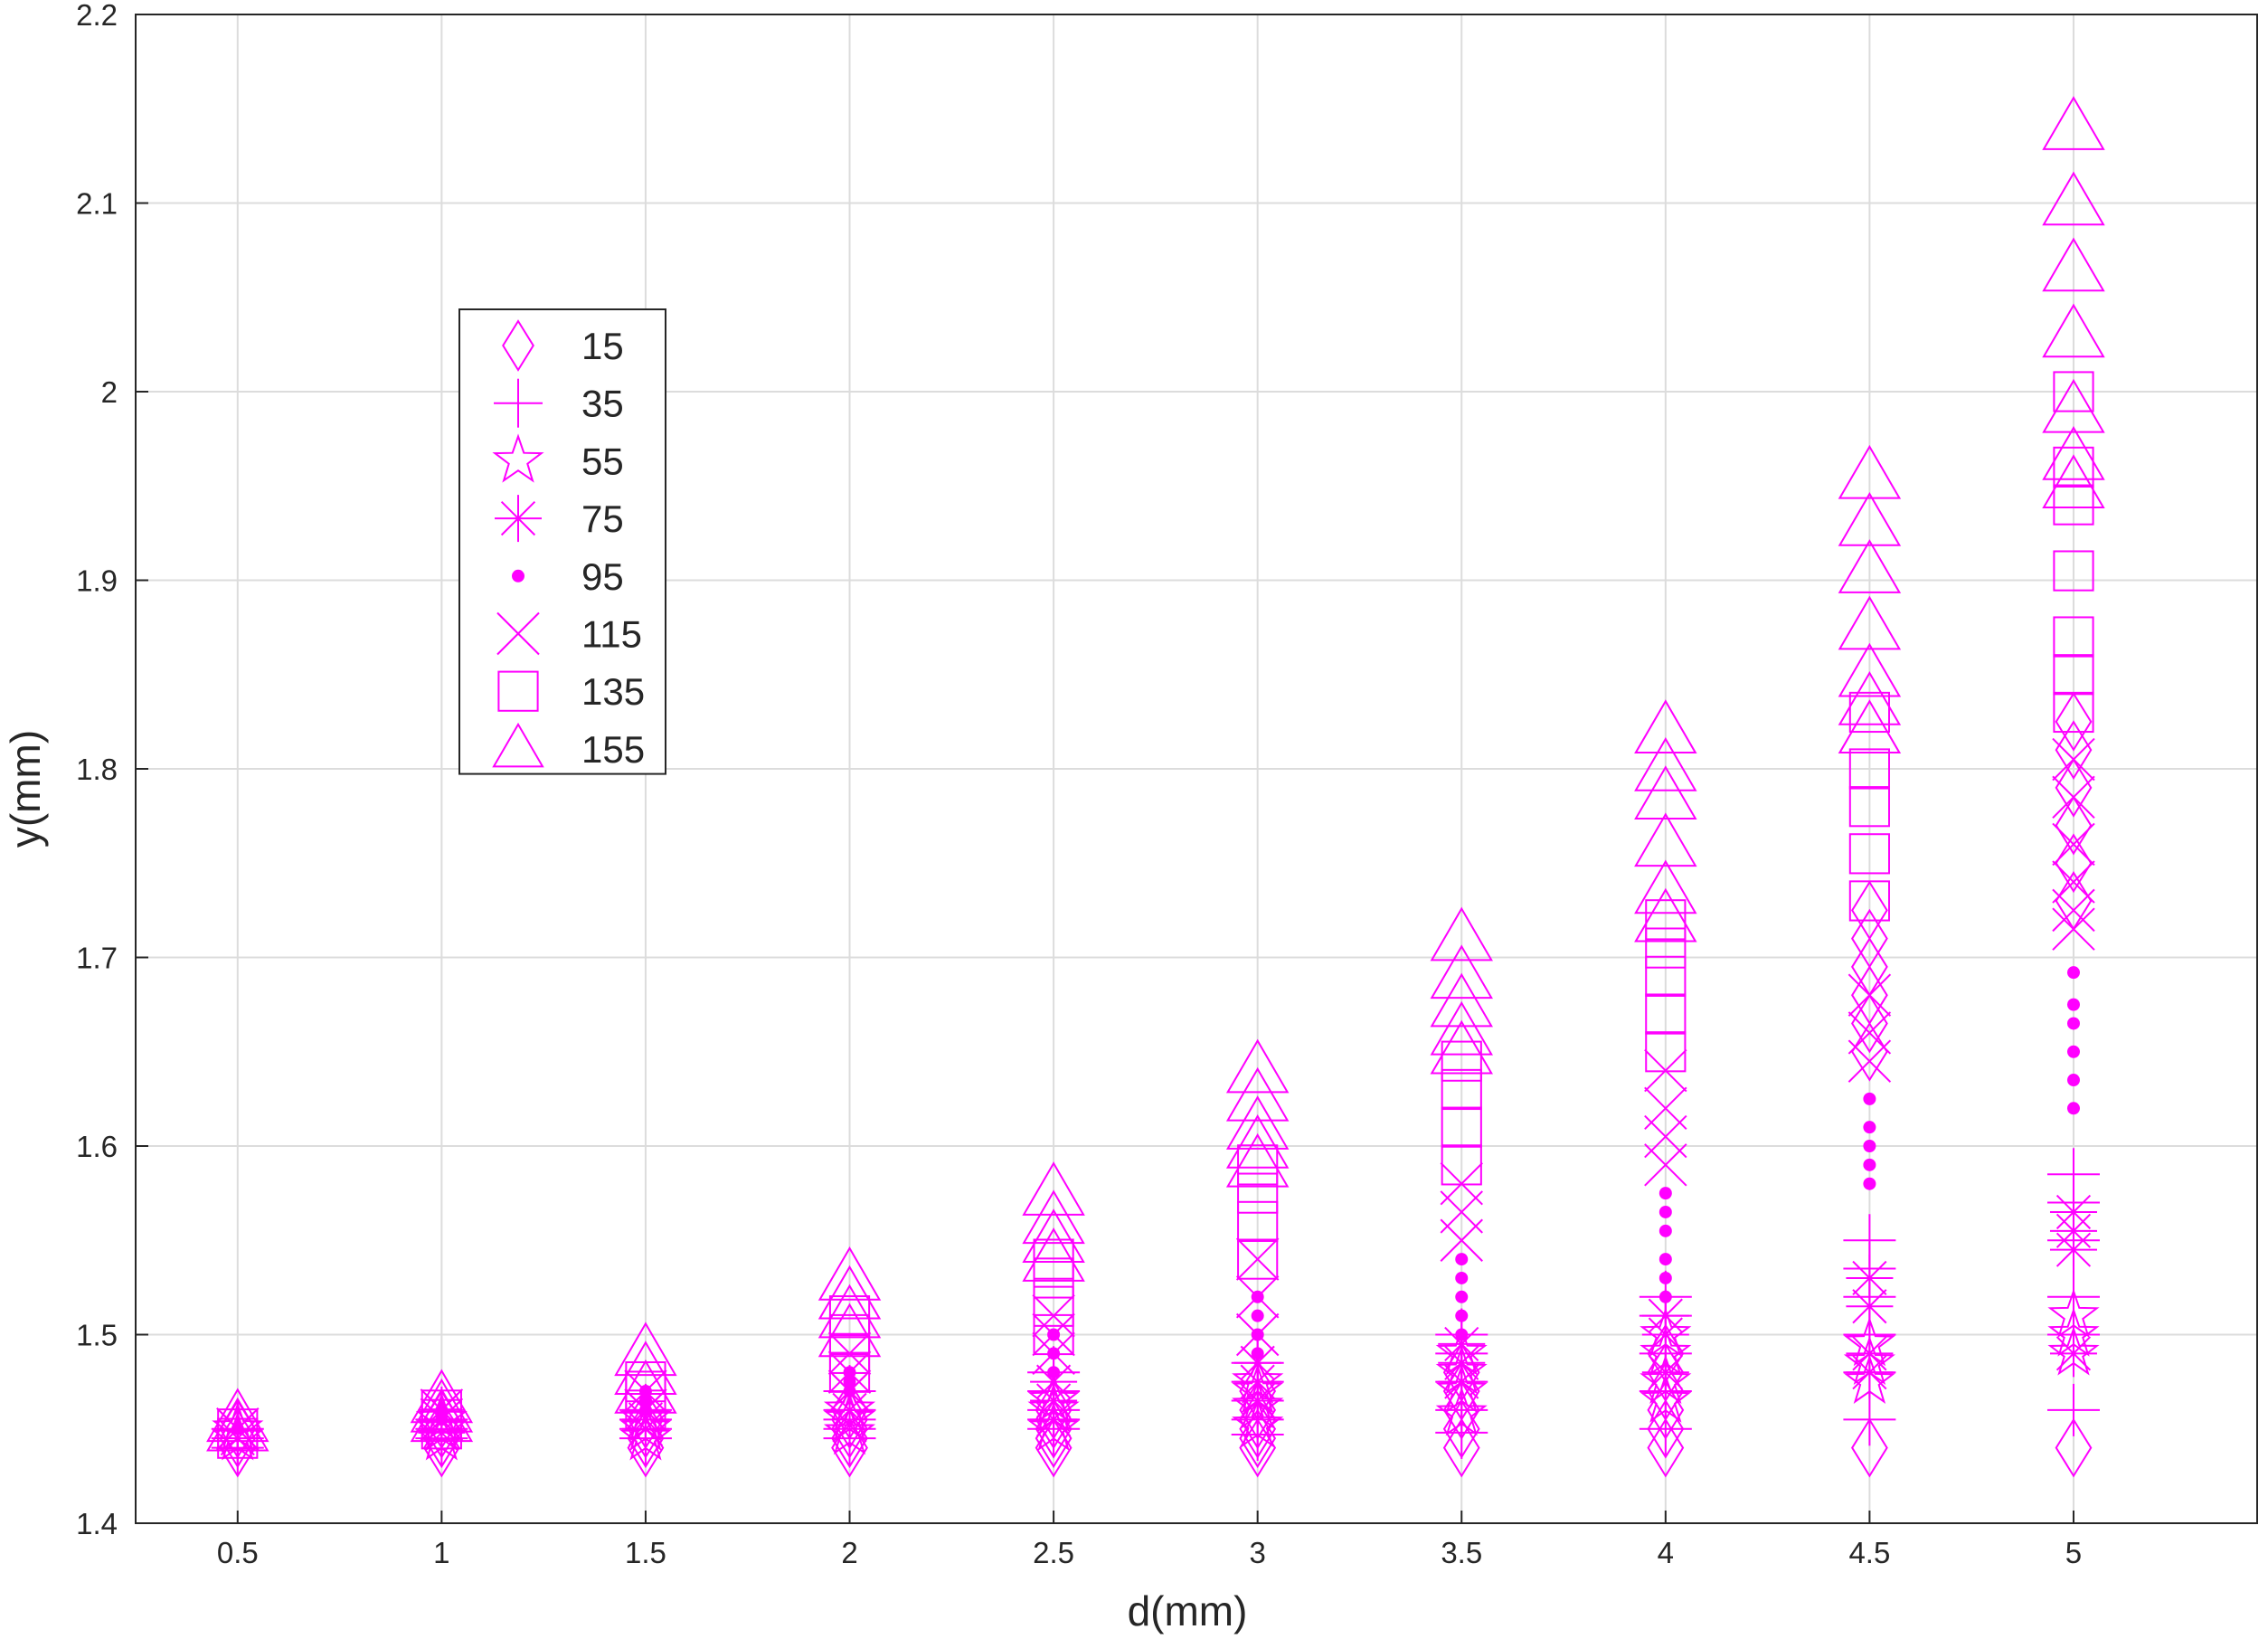 This screenshot has height=1639, width=2268. What do you see at coordinates (1461, 1553) in the screenshot?
I see `x-tick-label: 3.5` at bounding box center [1461, 1553].